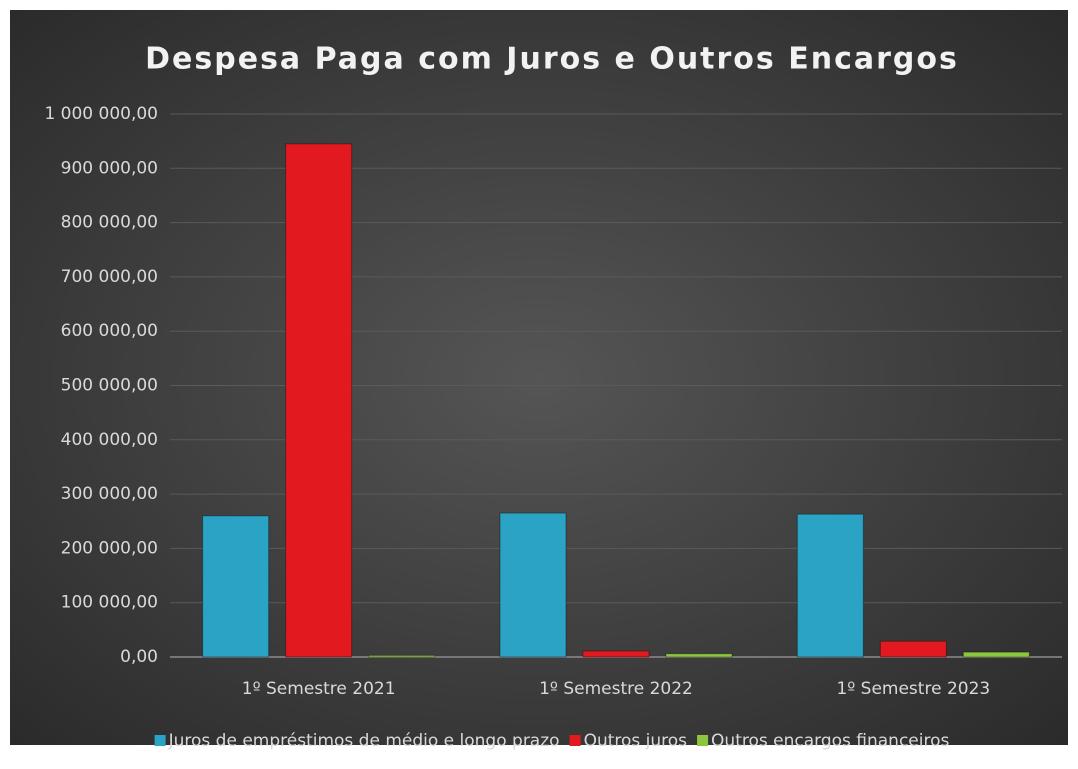 The width and height of the screenshot is (1078, 769). I want to click on y-tick-label: 1 000 000,00, so click(101, 114).